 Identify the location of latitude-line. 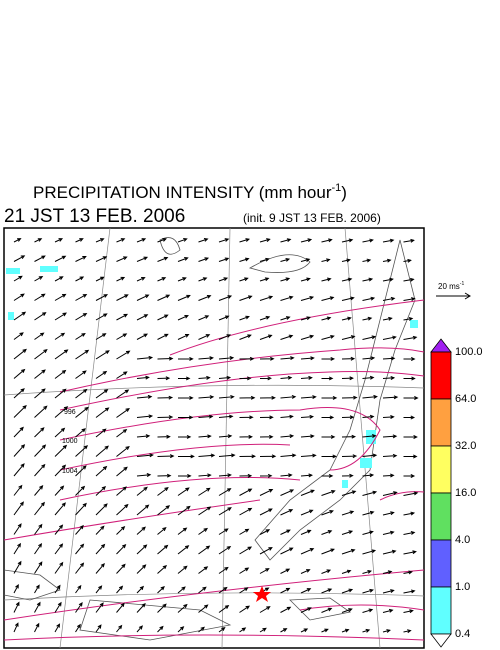
(214, 596).